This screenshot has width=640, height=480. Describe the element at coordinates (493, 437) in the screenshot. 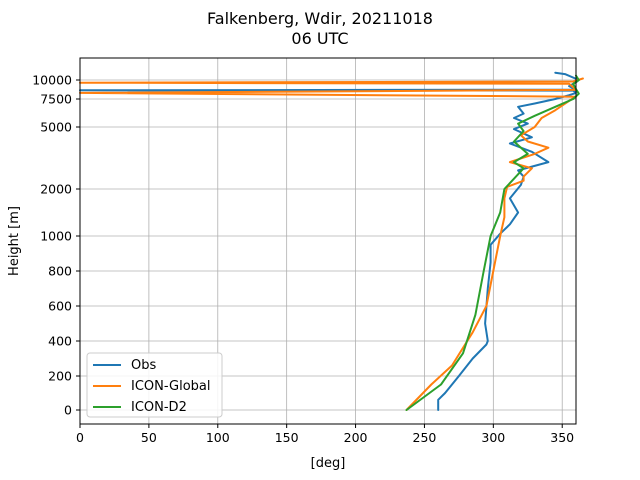

I see `x-tick-label: 300` at that location.